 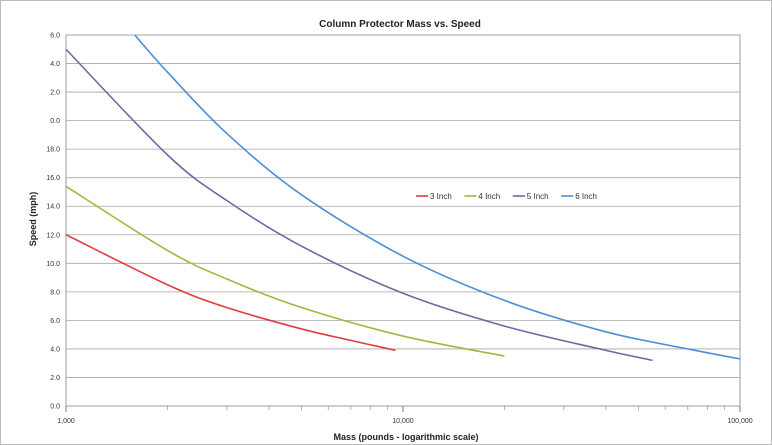 I want to click on y-tick-label: 10.0, so click(x=53, y=264).